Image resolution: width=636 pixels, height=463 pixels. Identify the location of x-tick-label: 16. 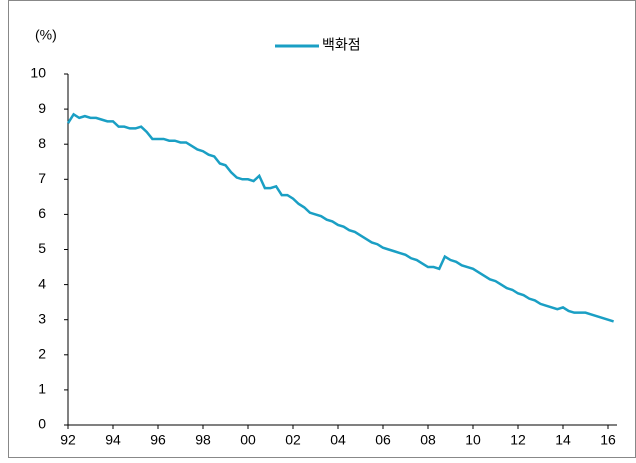
(608, 440).